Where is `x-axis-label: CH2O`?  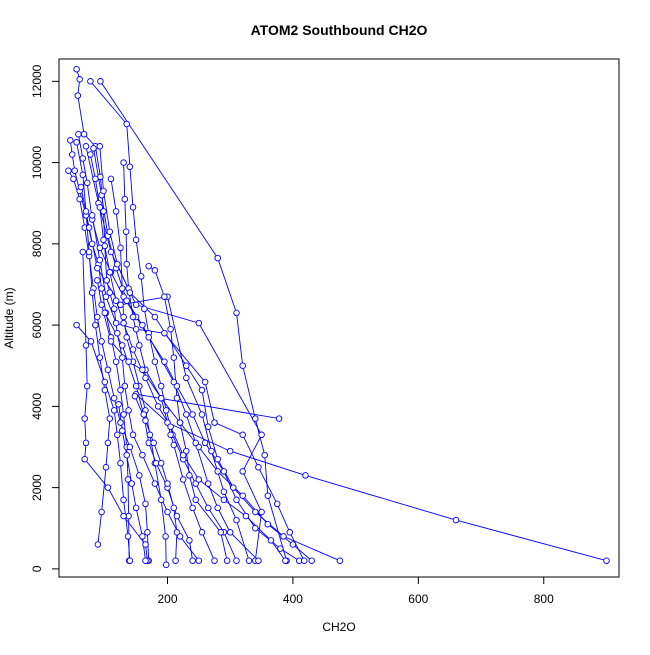 x-axis-label: CH2O is located at coordinates (338, 627).